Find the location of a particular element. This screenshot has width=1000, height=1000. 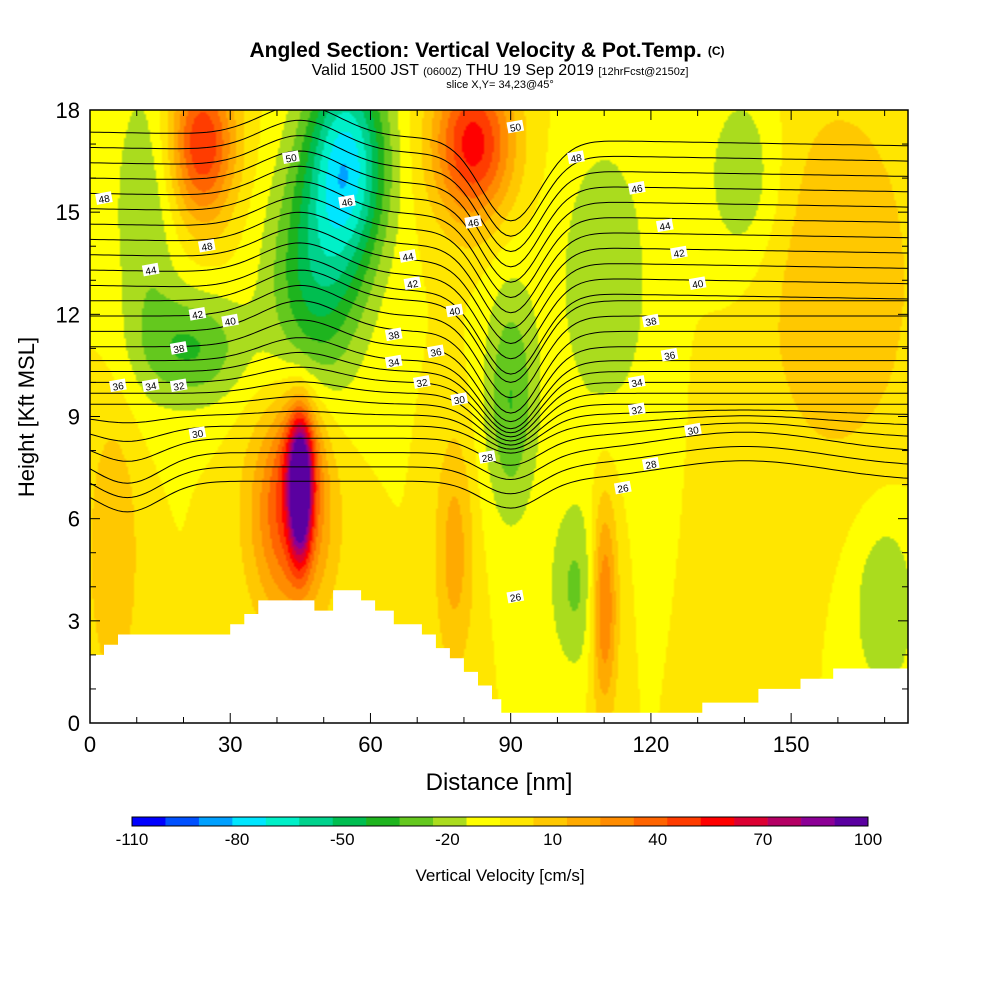

contour-label-text: 40 is located at coordinates (698, 285).